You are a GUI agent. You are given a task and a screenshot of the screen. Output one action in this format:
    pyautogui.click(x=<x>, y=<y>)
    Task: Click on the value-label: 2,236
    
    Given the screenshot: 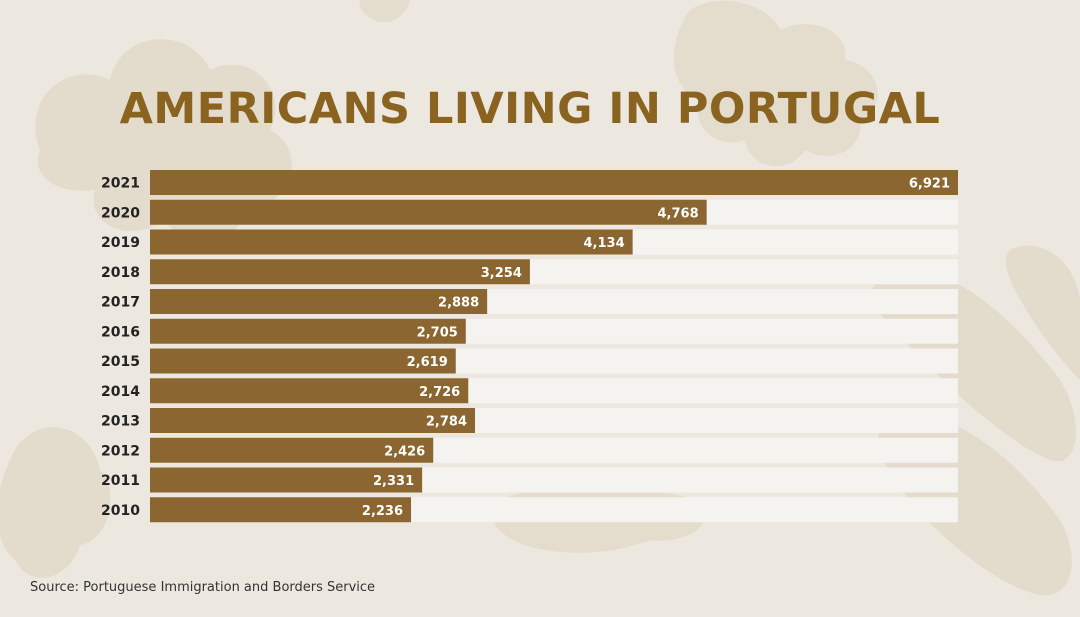 What is the action you would take?
    pyautogui.click(x=382, y=511)
    